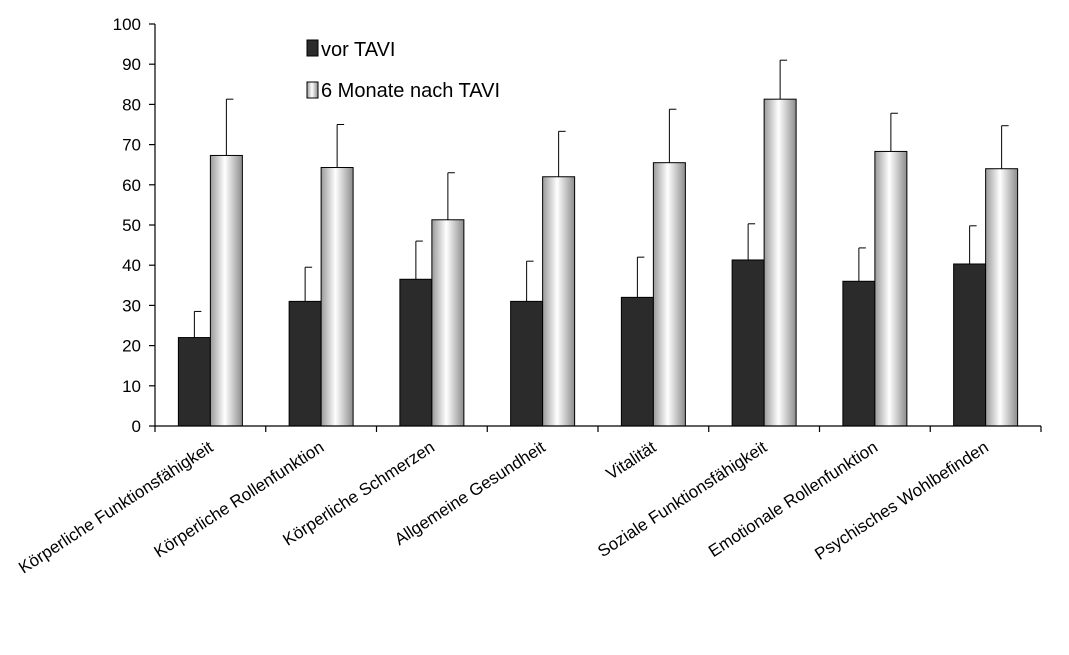  I want to click on y-tick-label: 60, so click(131, 185).